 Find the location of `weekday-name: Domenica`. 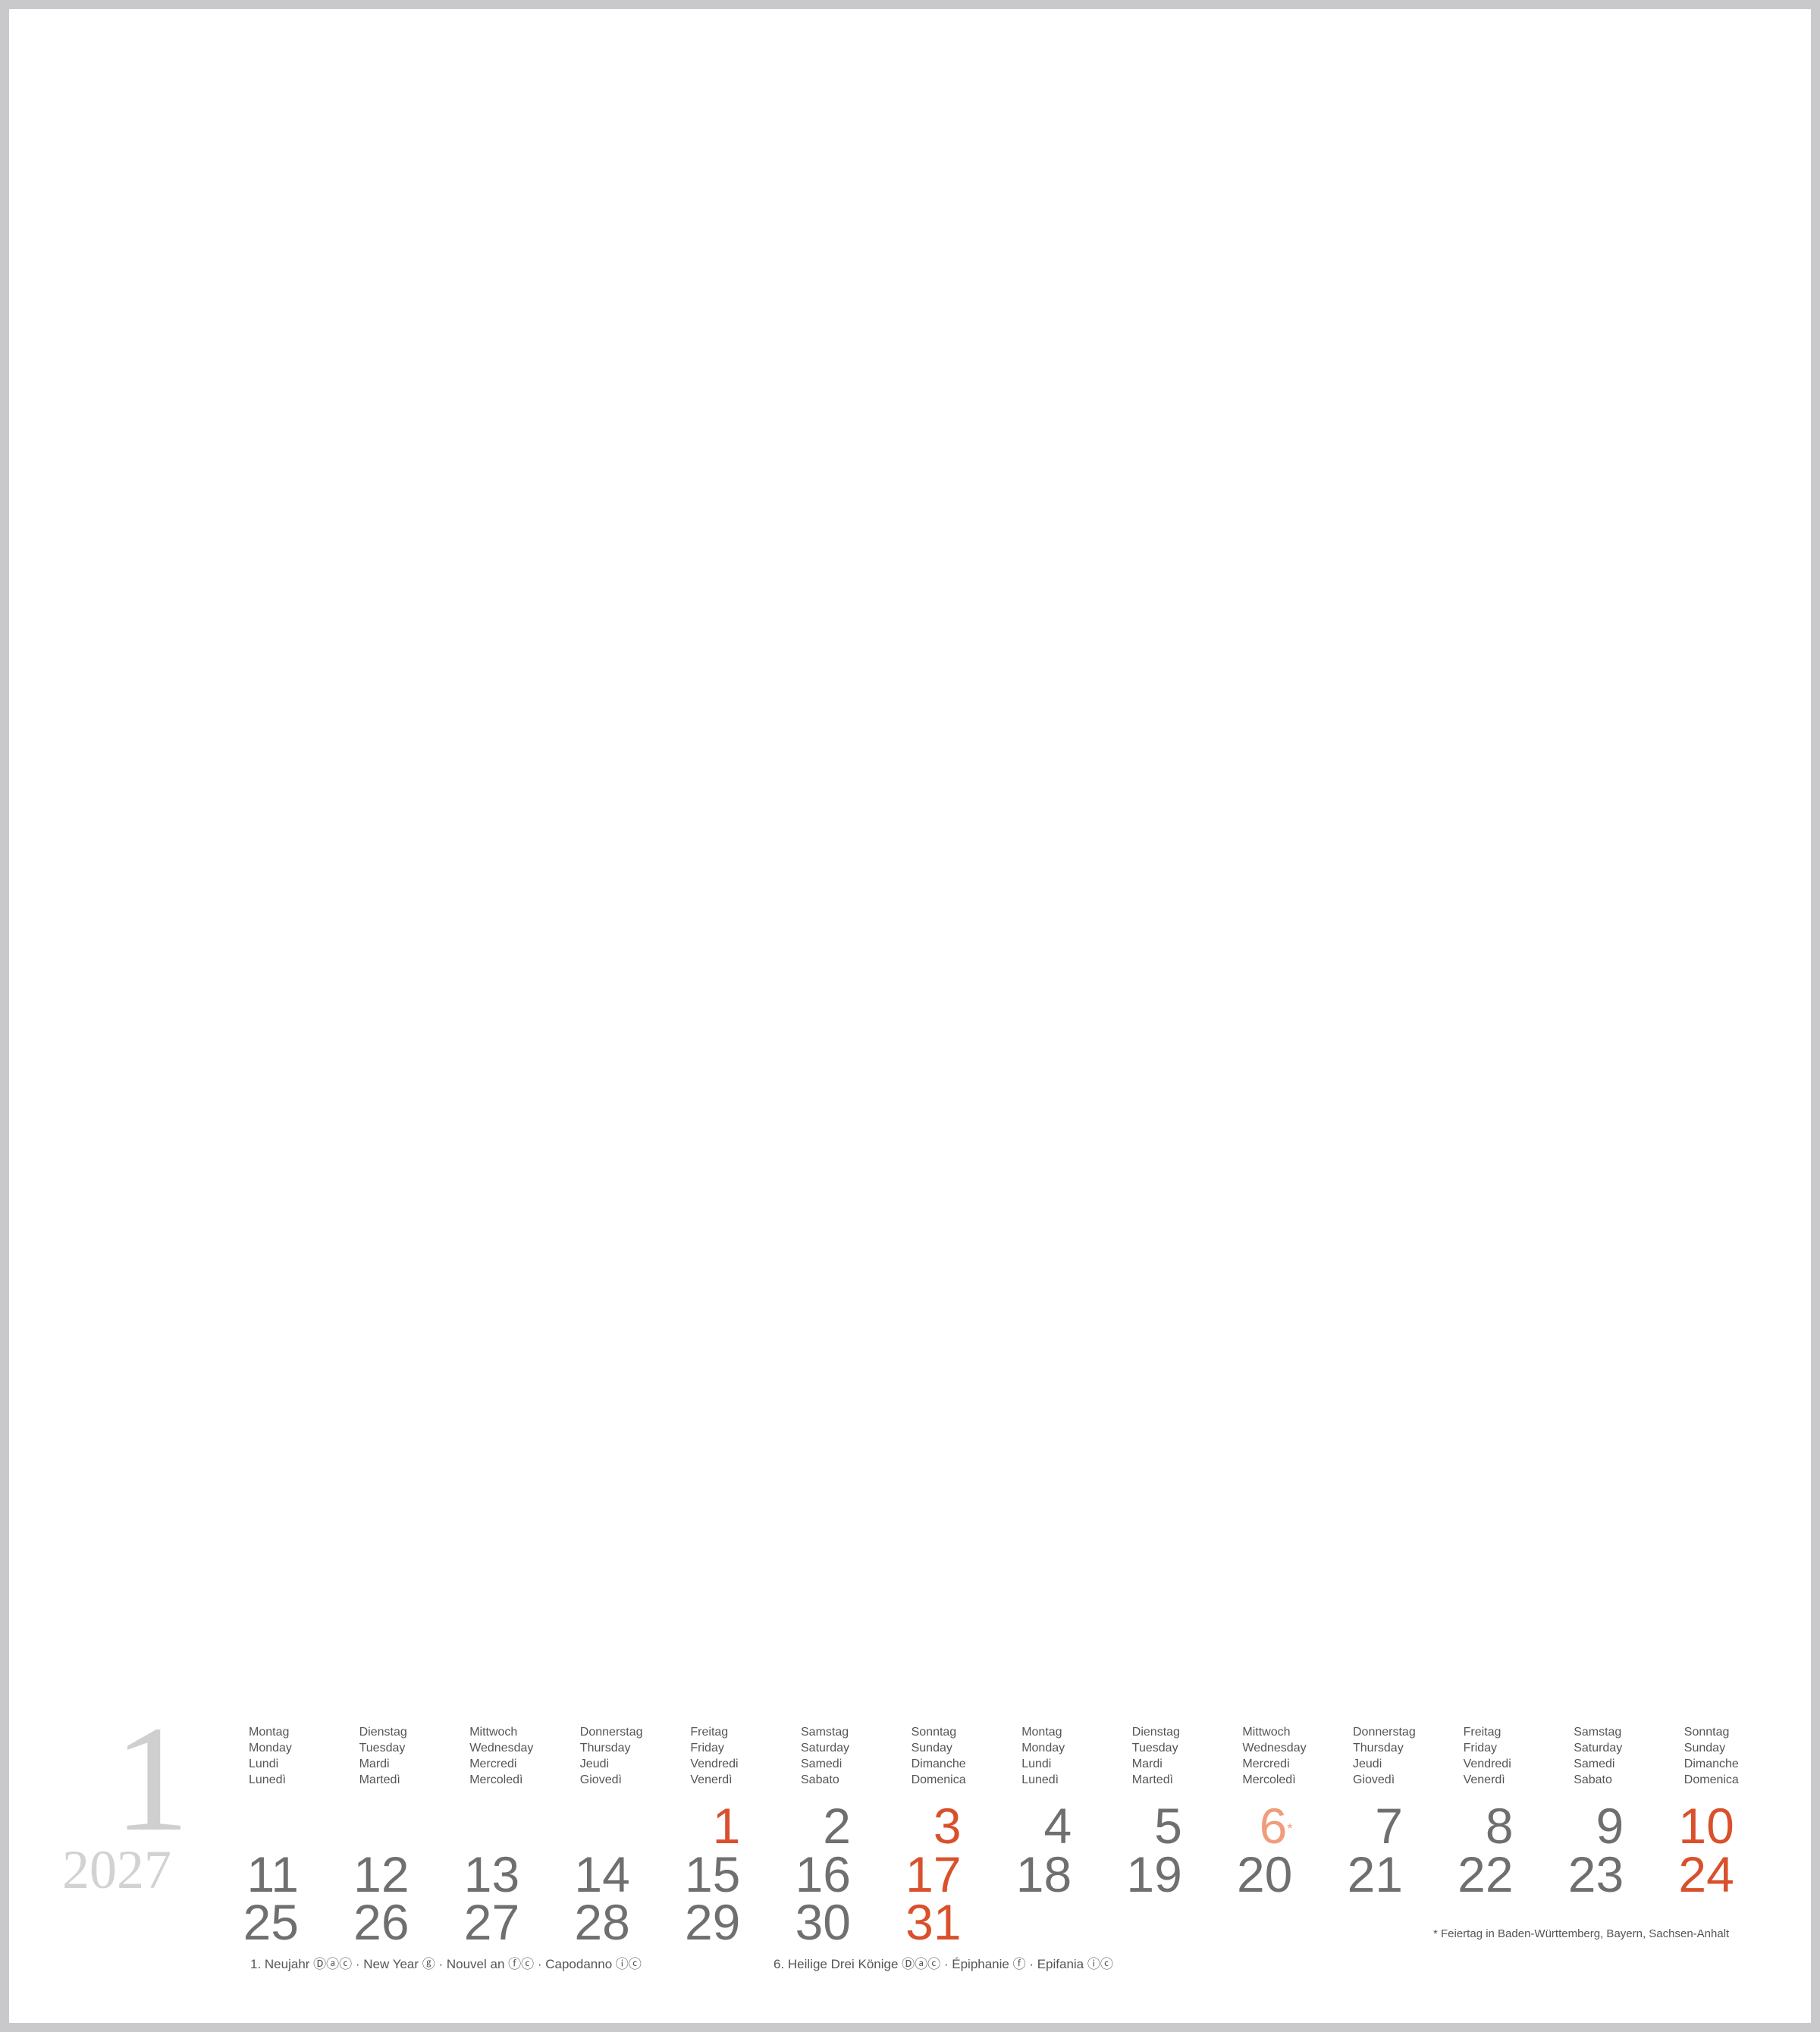

weekday-name: Domenica is located at coordinates (1711, 1779).